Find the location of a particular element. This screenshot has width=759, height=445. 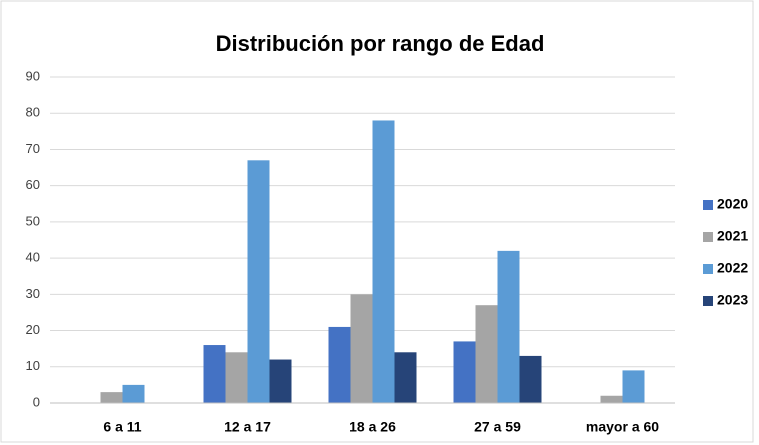

y-tick-label: 70 is located at coordinates (33, 148).